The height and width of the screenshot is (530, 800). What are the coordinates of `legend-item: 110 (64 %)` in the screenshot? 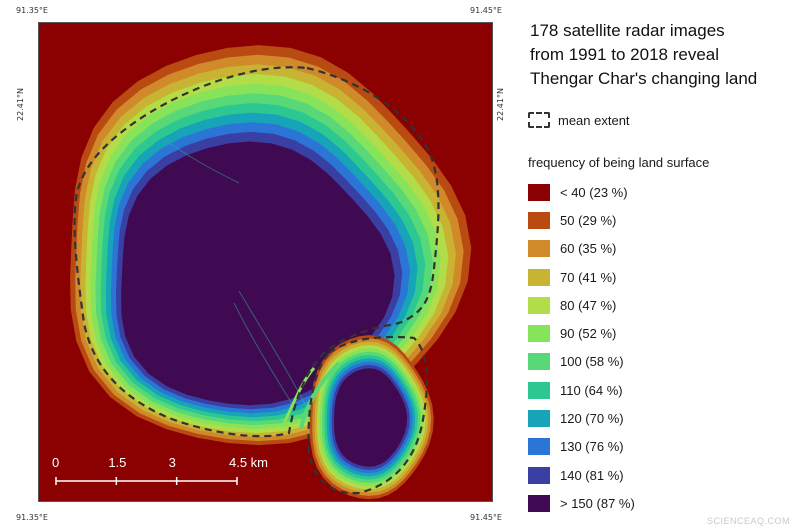 It's located at (581, 390).